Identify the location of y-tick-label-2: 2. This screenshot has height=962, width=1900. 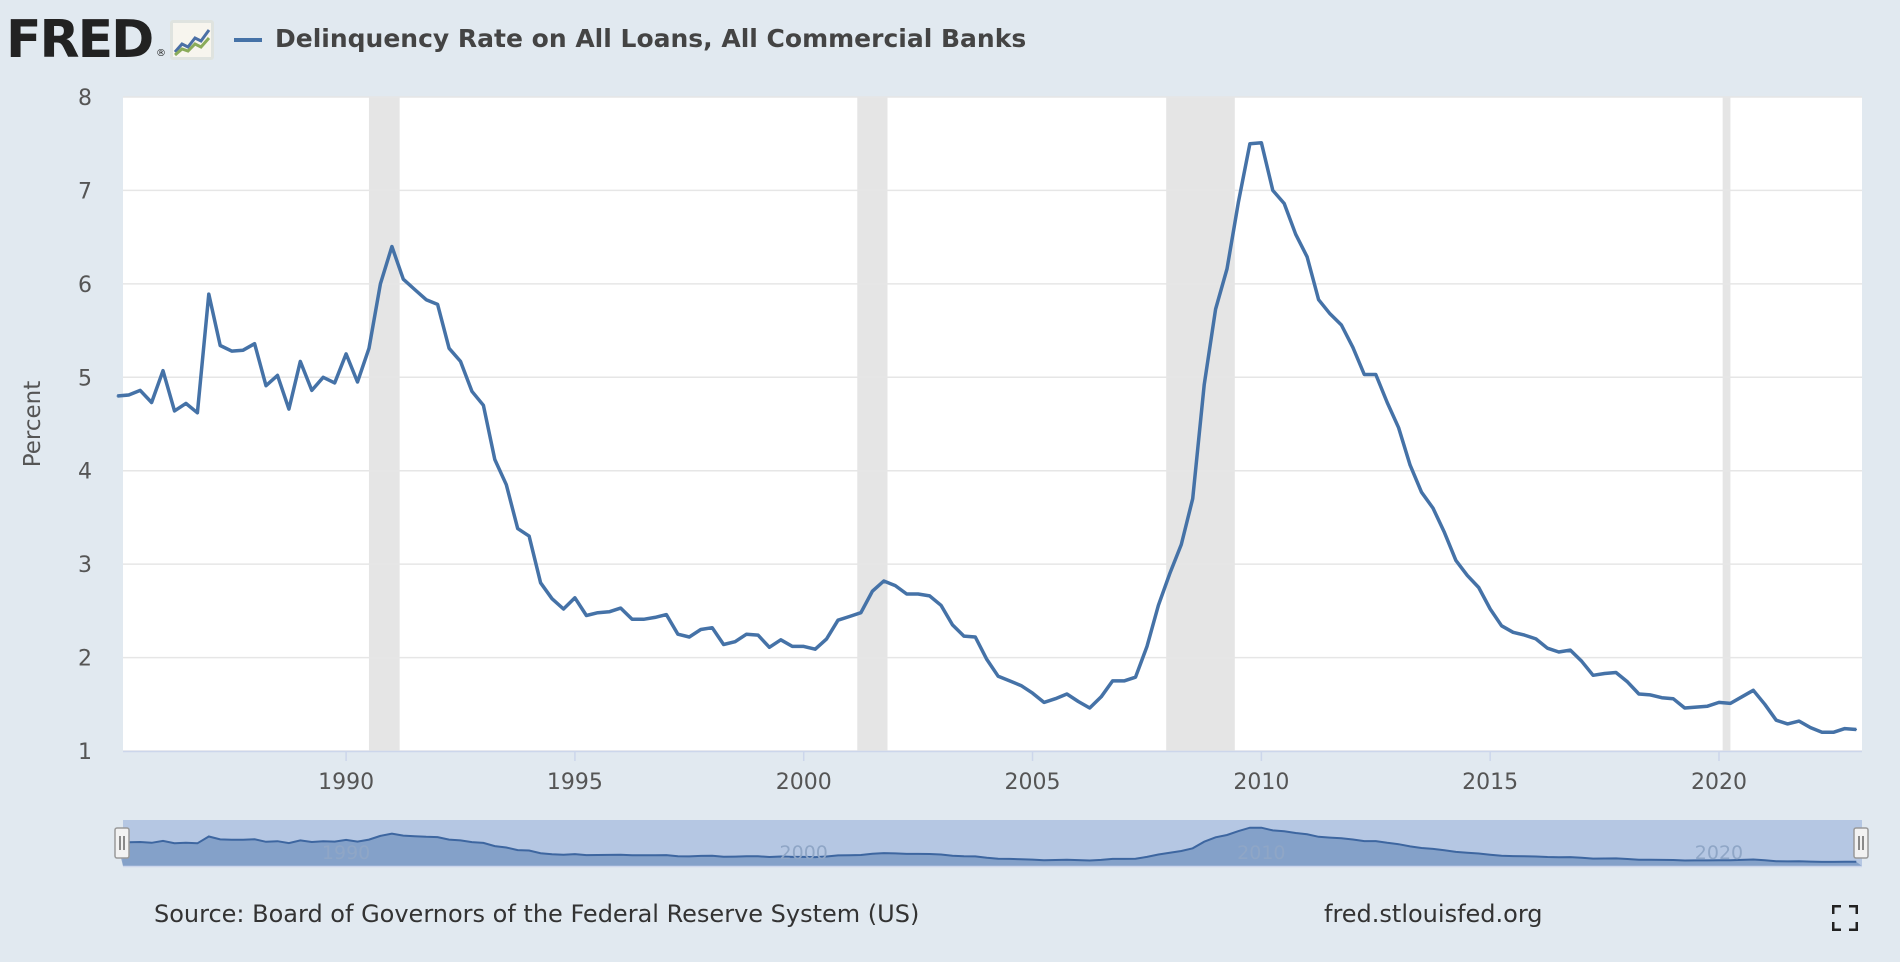
(85, 659).